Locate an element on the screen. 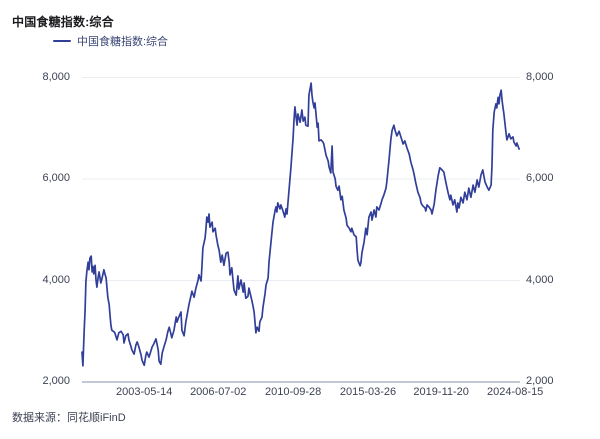  x-axis-label: 2024-08-15 is located at coordinates (515, 392).